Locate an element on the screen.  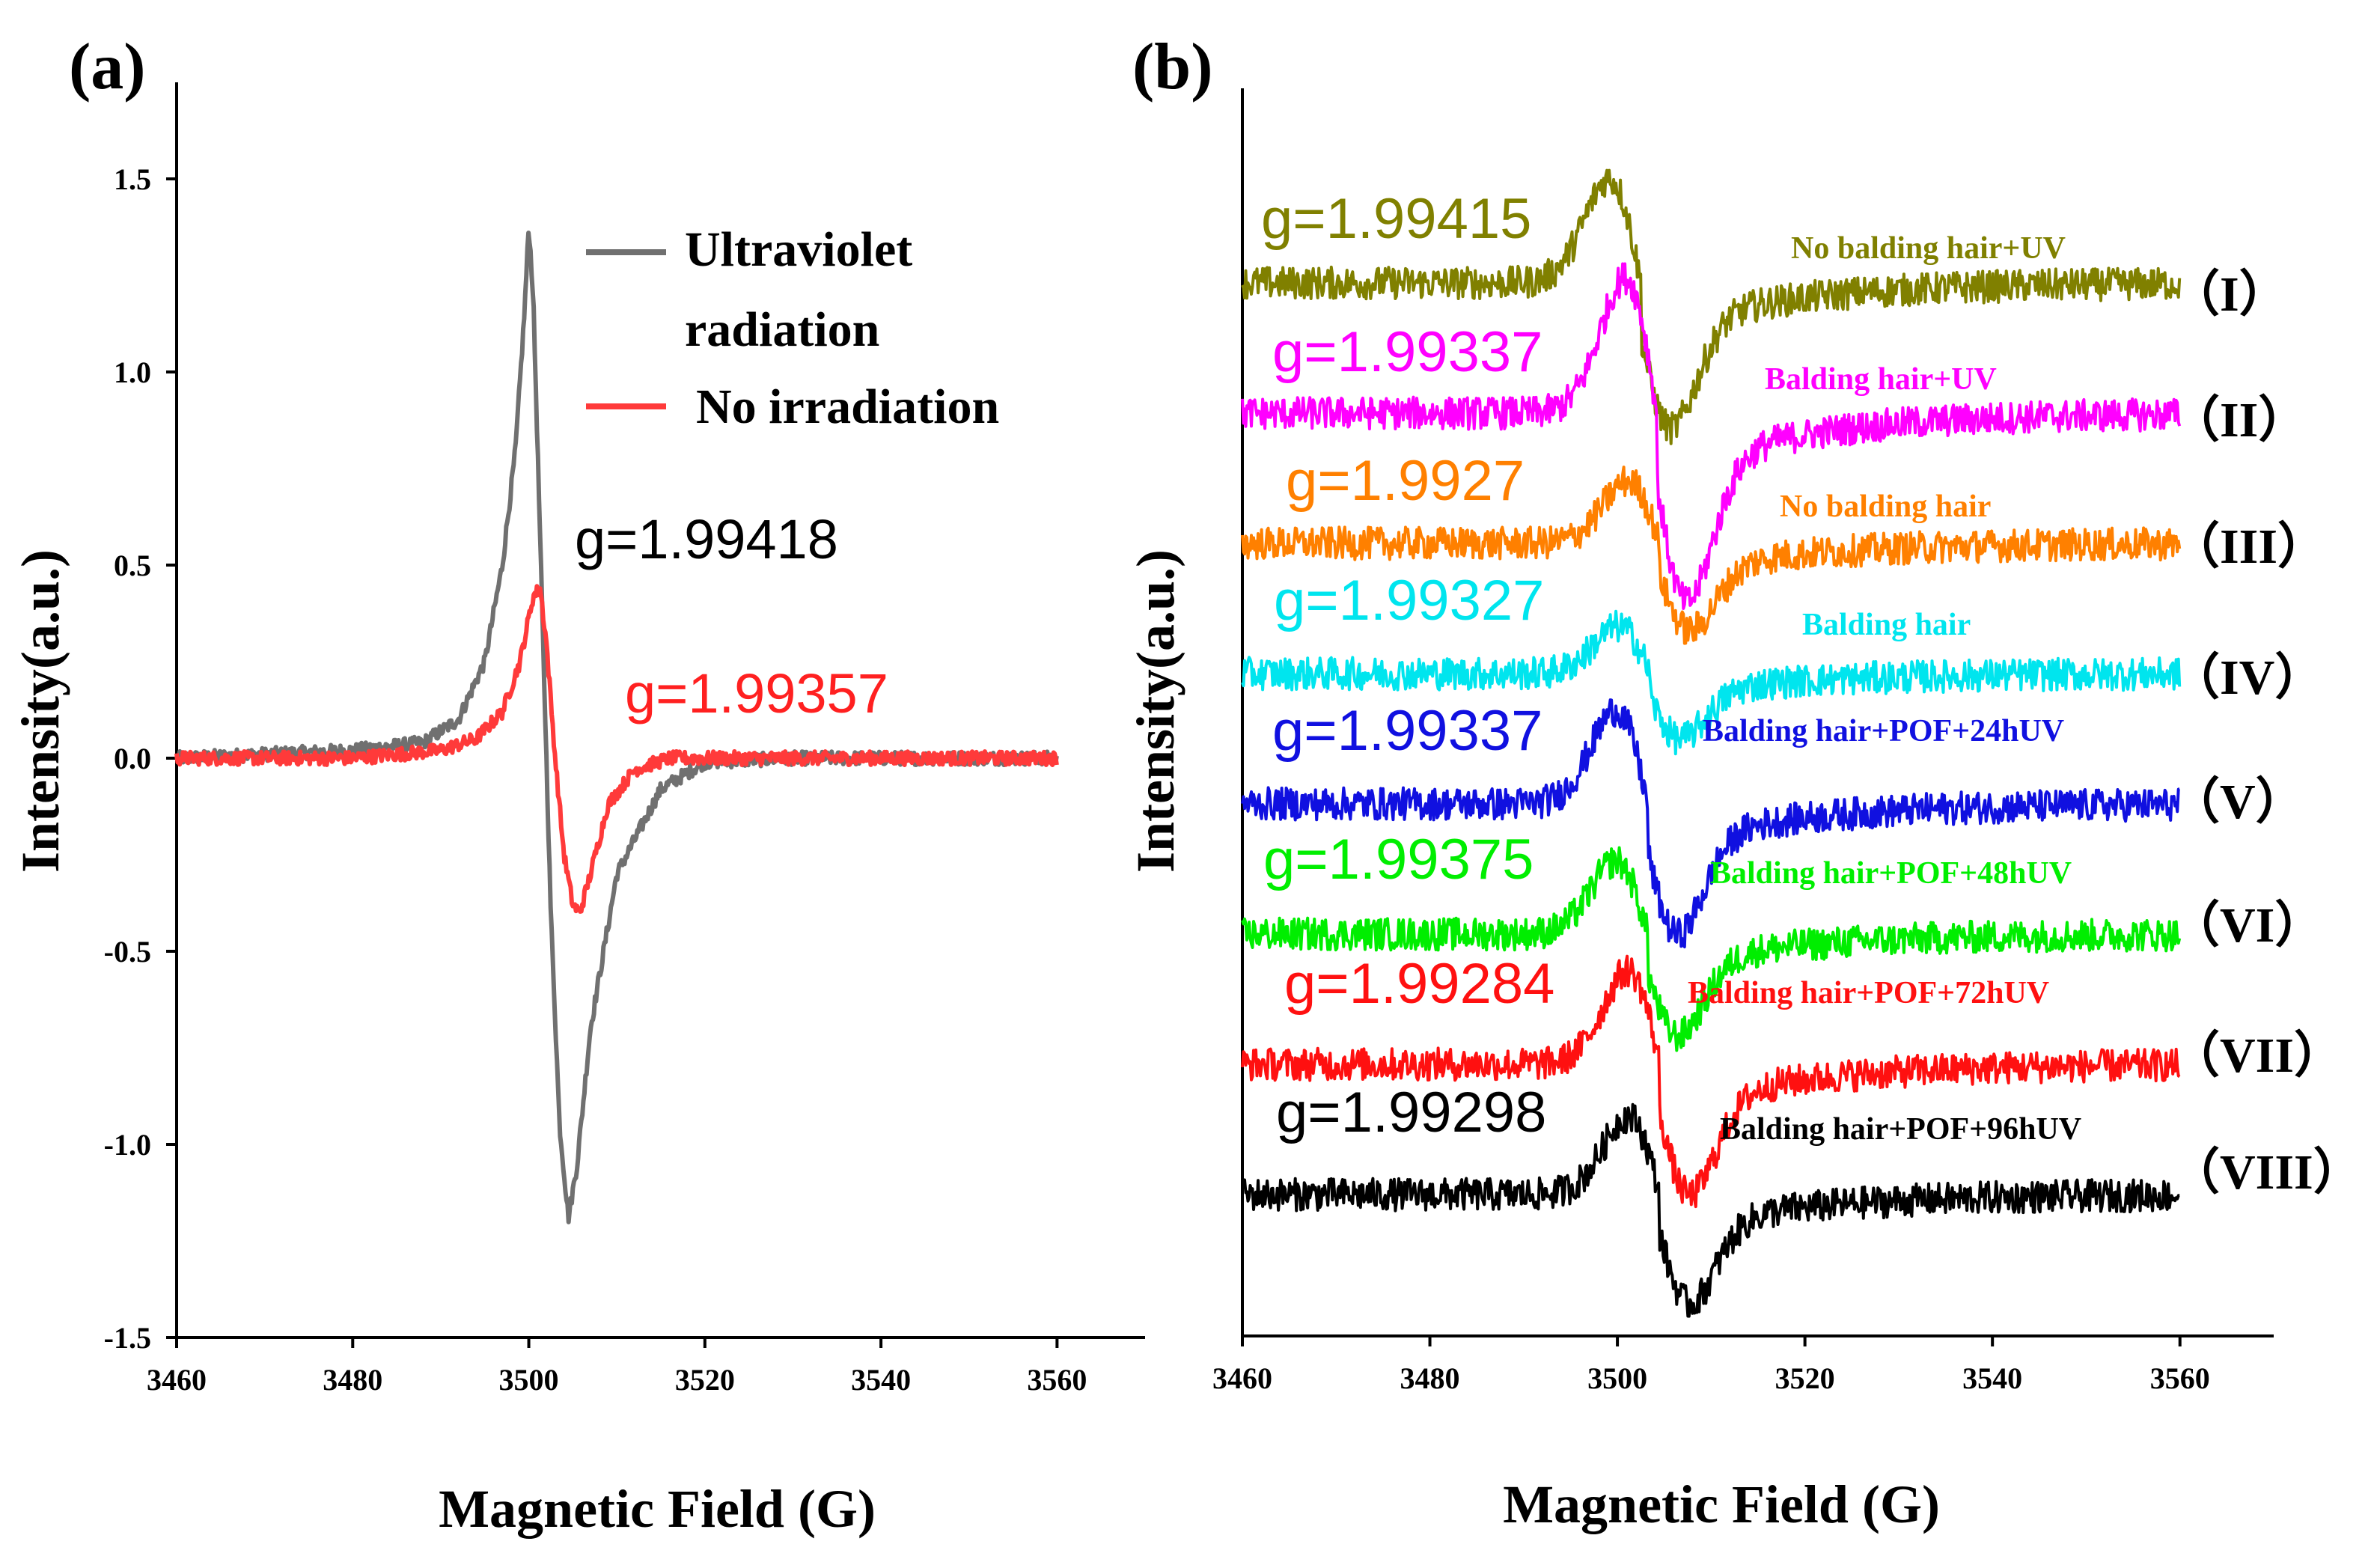
roman-label-6: （VI） is located at coordinates (2247, 925).